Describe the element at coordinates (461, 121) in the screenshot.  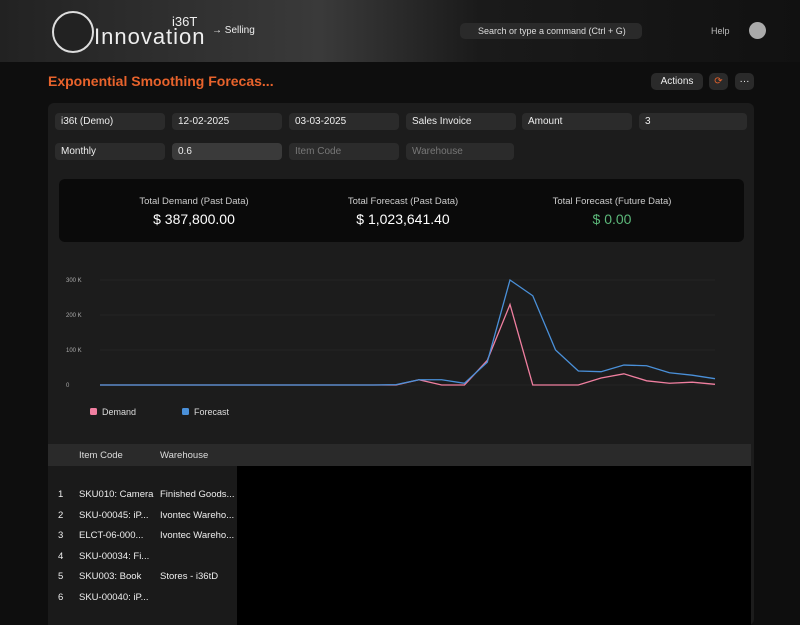
I see `filter: Sales Invoice` at that location.